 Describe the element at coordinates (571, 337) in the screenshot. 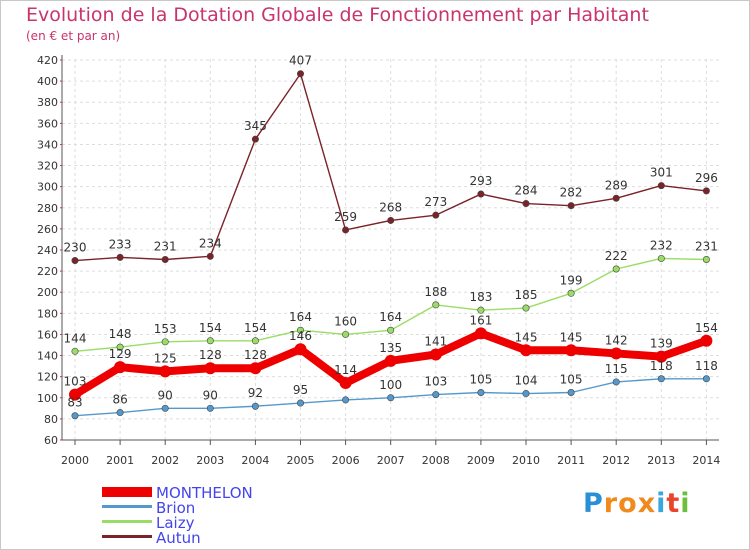

I see `data-label-monthelon: 145` at that location.